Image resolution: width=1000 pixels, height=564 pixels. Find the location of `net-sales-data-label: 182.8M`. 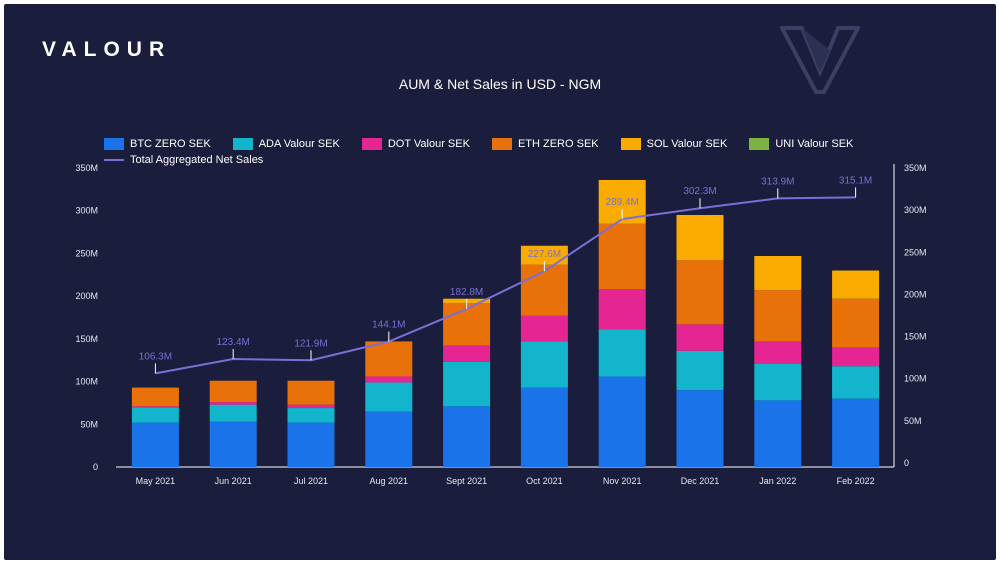

net-sales-data-label: 182.8M is located at coordinates (466, 292).